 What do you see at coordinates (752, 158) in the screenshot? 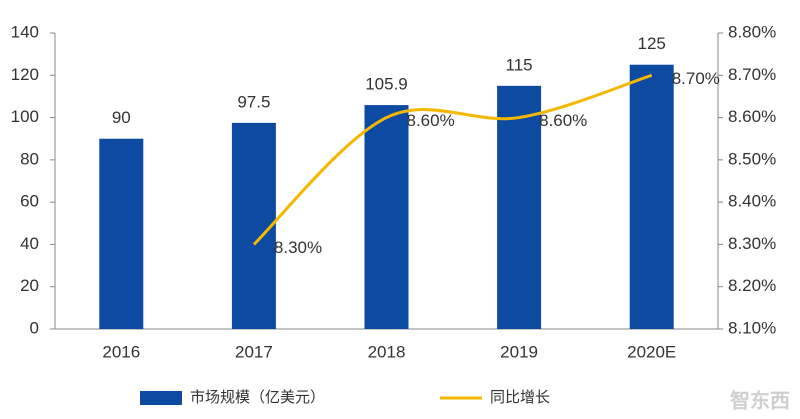
I see `y2-tick-label: 8.50%` at bounding box center [752, 158].